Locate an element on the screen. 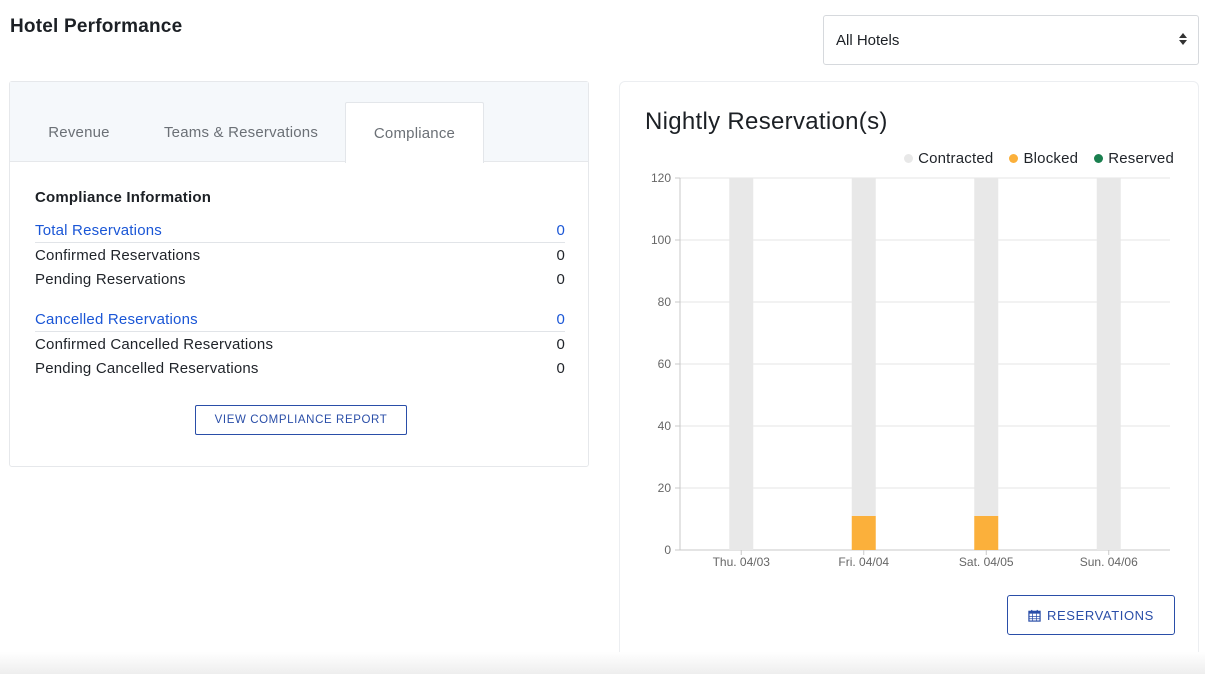 This screenshot has width=1205, height=674. confirmed-cancelled-row: Confirmed Cancelled Reservations 0 is located at coordinates (300, 344).